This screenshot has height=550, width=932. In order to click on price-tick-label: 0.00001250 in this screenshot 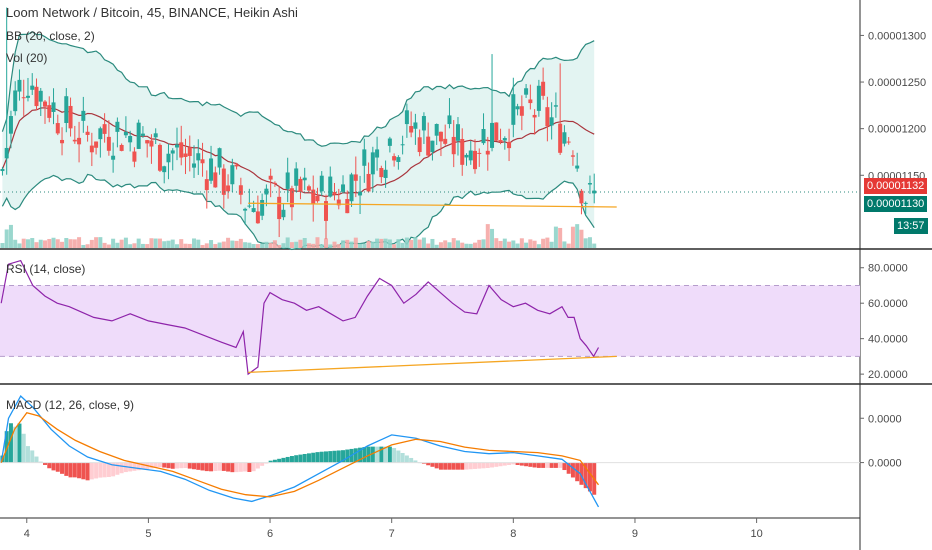, I will do `click(897, 83)`.